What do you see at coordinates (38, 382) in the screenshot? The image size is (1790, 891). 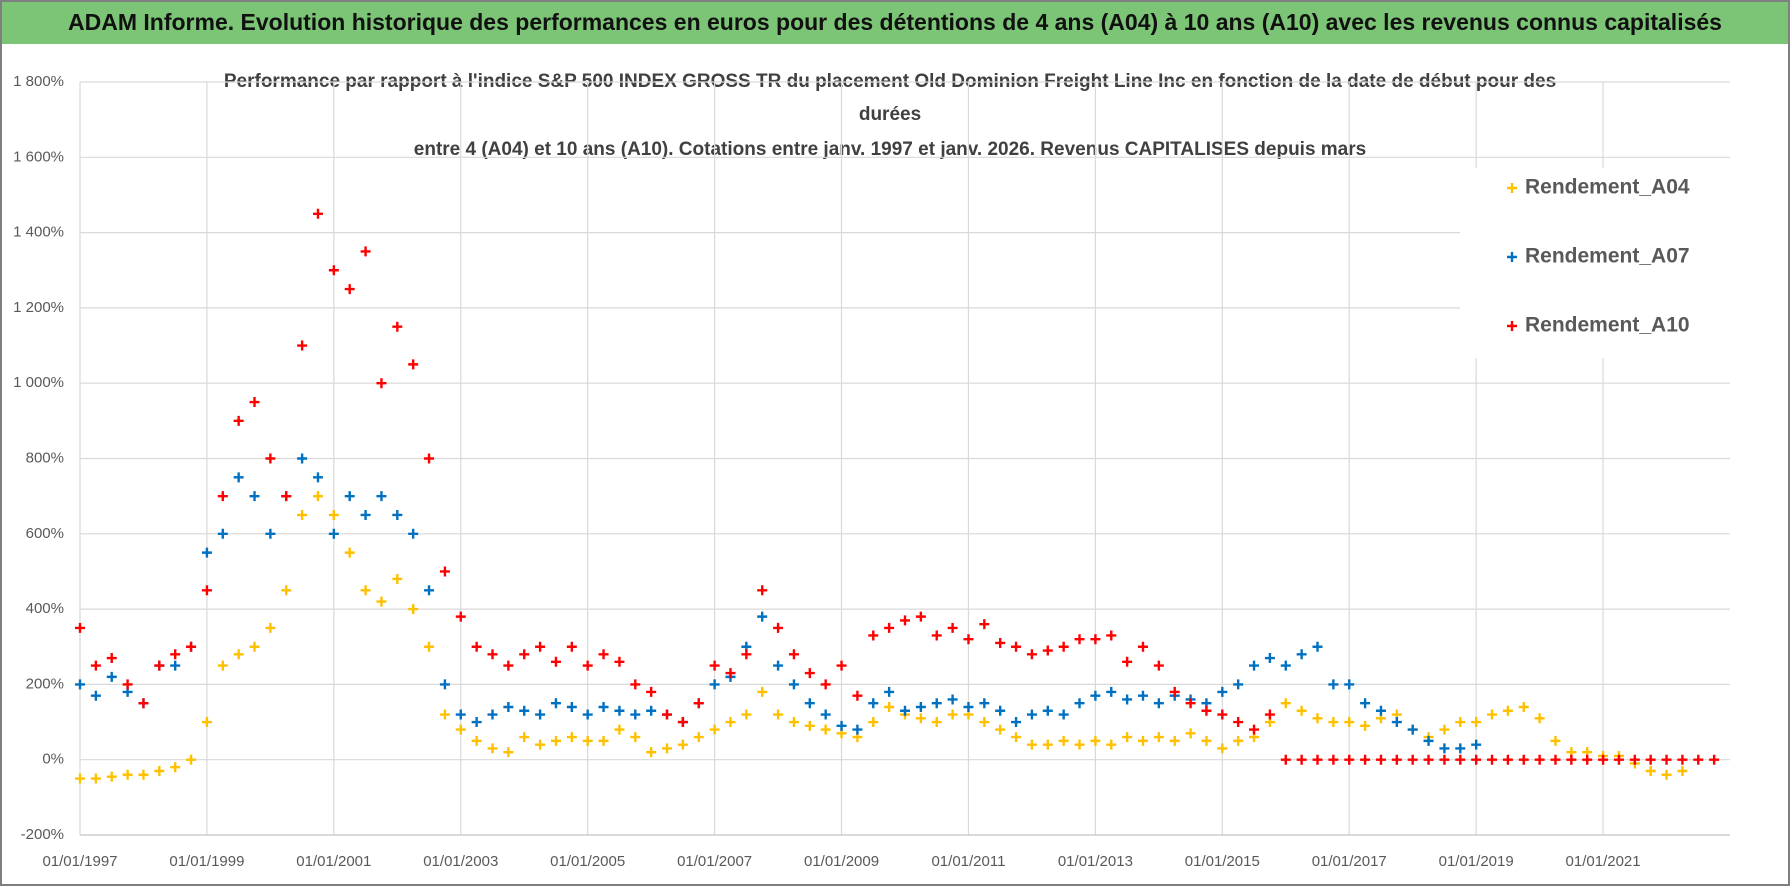 I see `y-tick-label: 1 000%` at bounding box center [38, 382].